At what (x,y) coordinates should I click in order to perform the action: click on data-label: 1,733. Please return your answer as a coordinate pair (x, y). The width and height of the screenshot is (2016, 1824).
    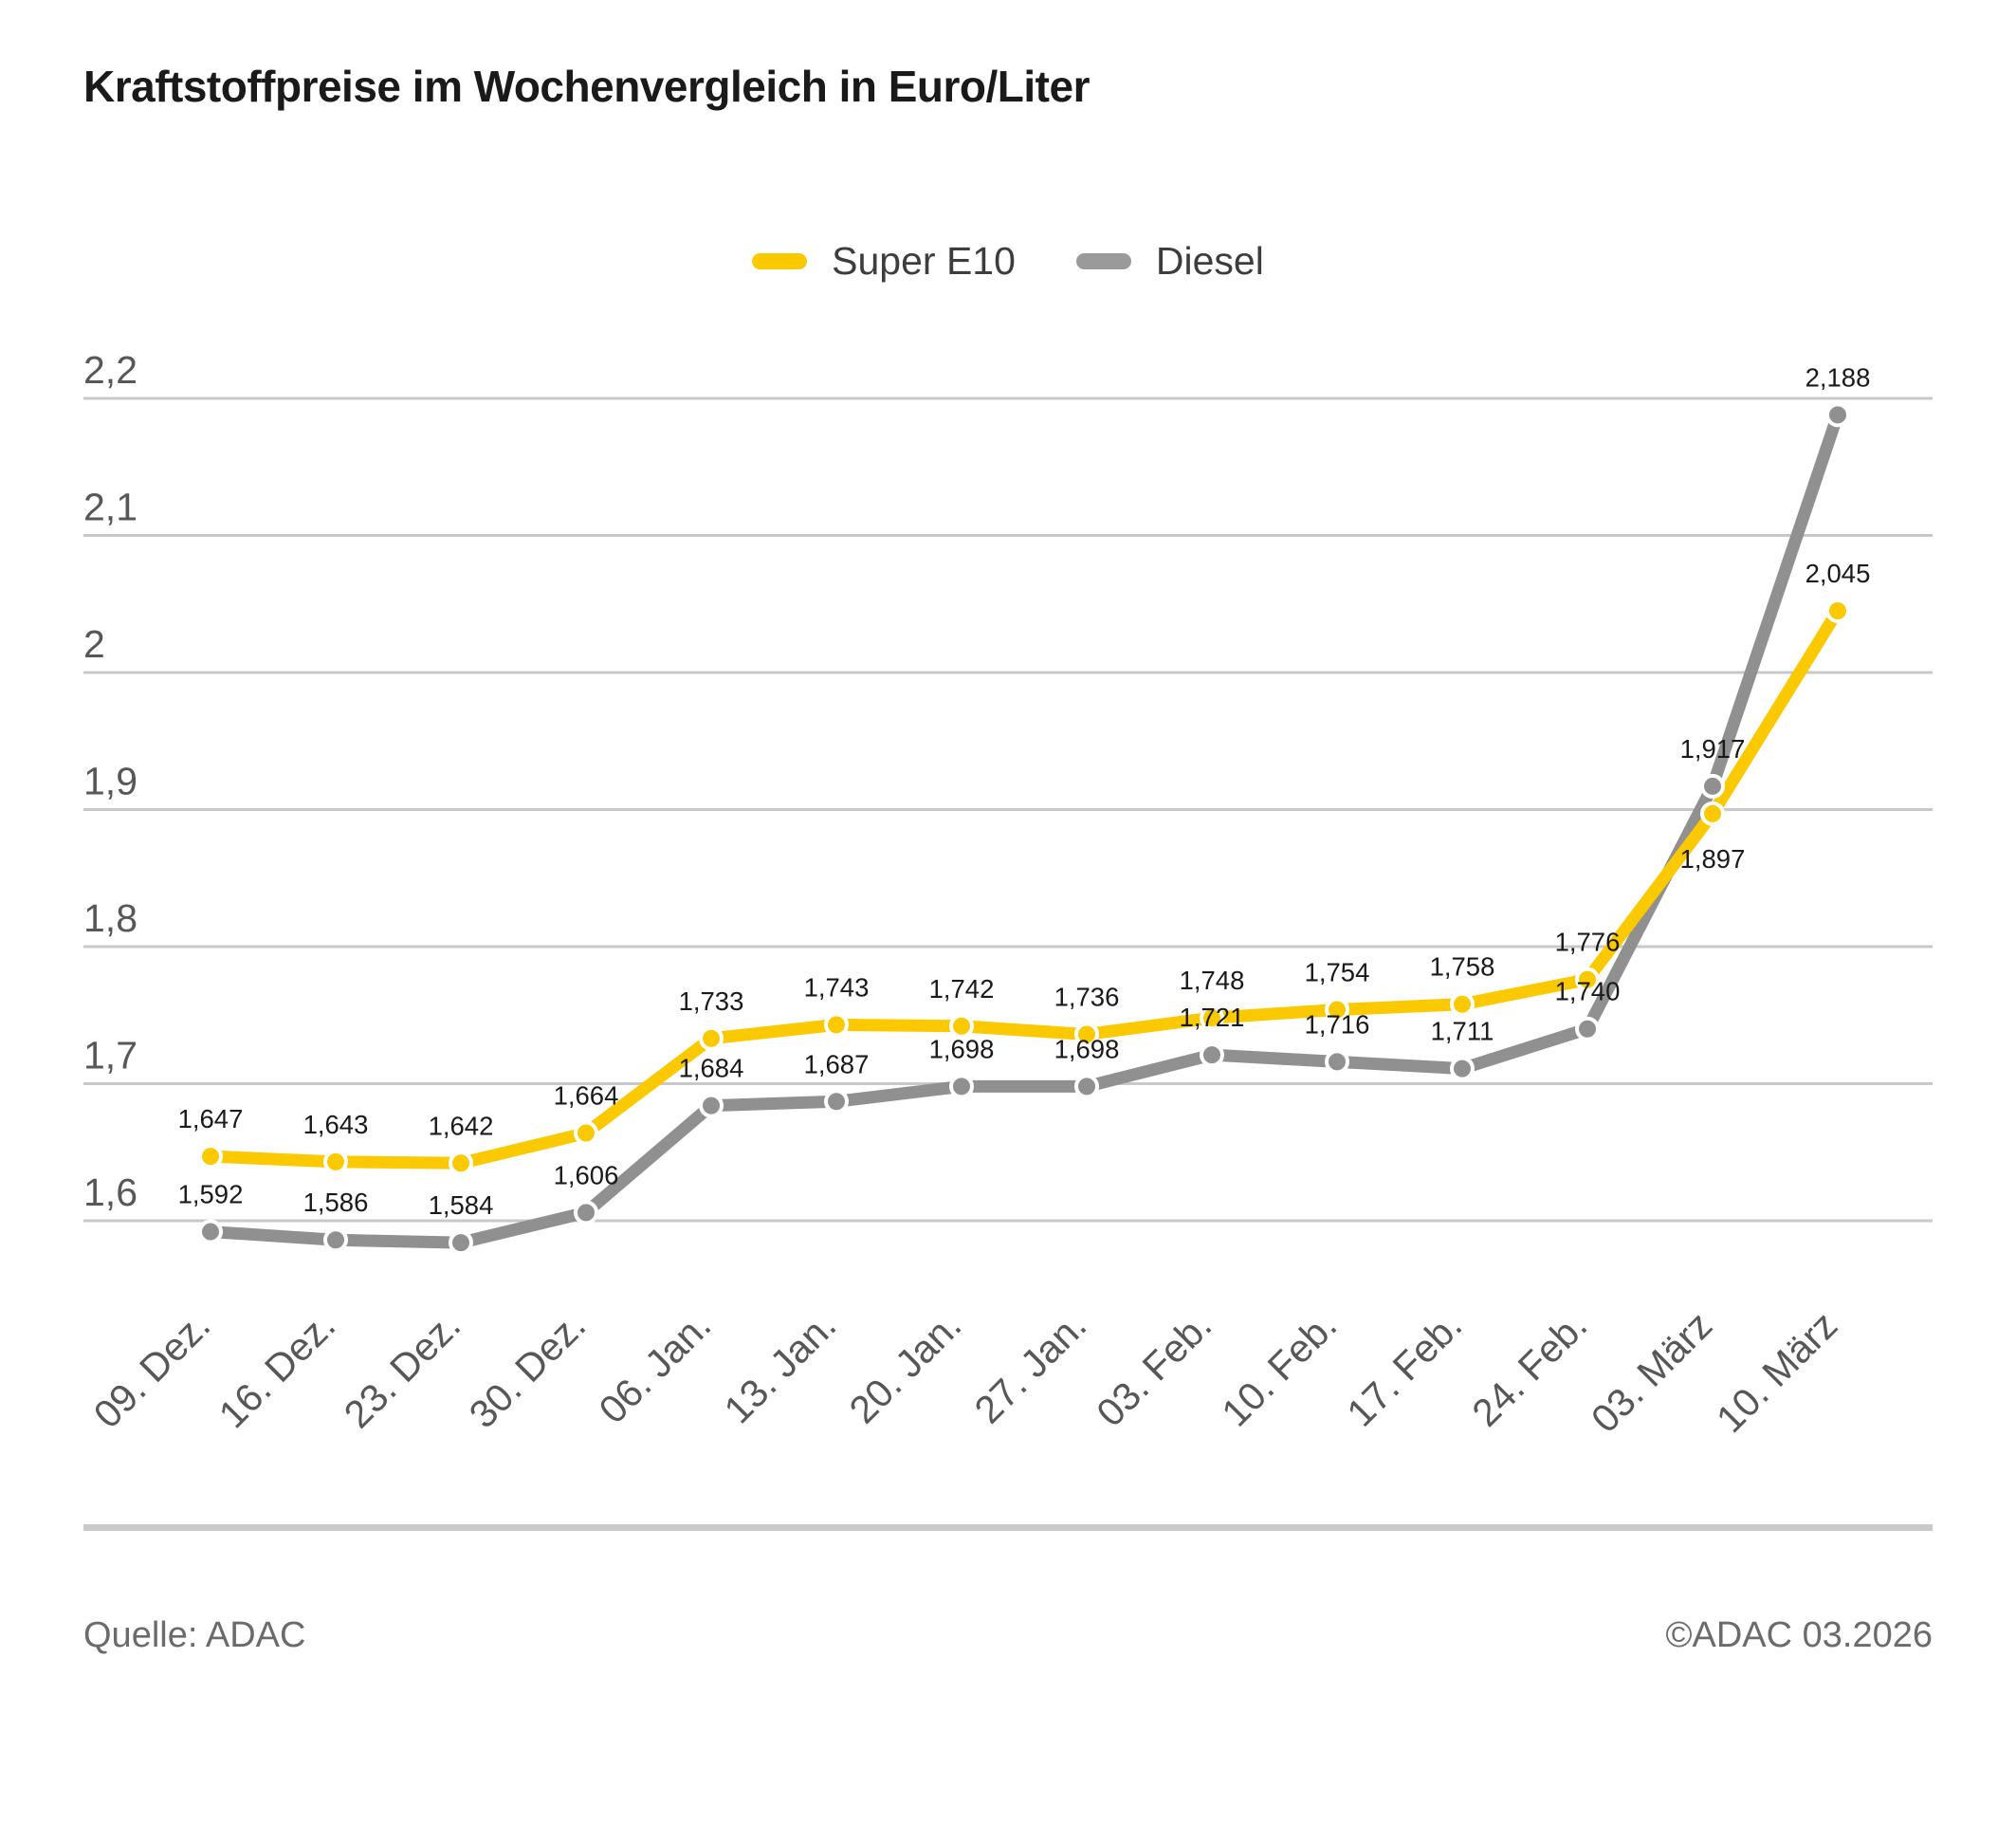
    Looking at the image, I should click on (711, 1001).